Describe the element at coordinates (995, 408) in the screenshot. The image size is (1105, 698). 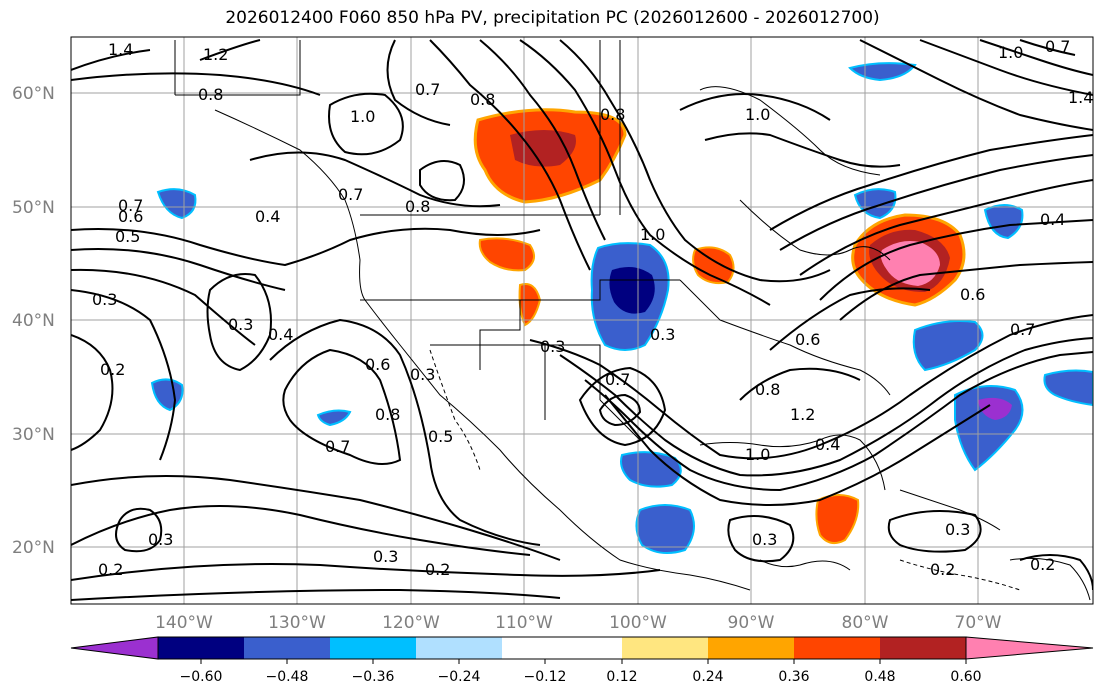
I see `precip-negative-atlantic-core` at that location.